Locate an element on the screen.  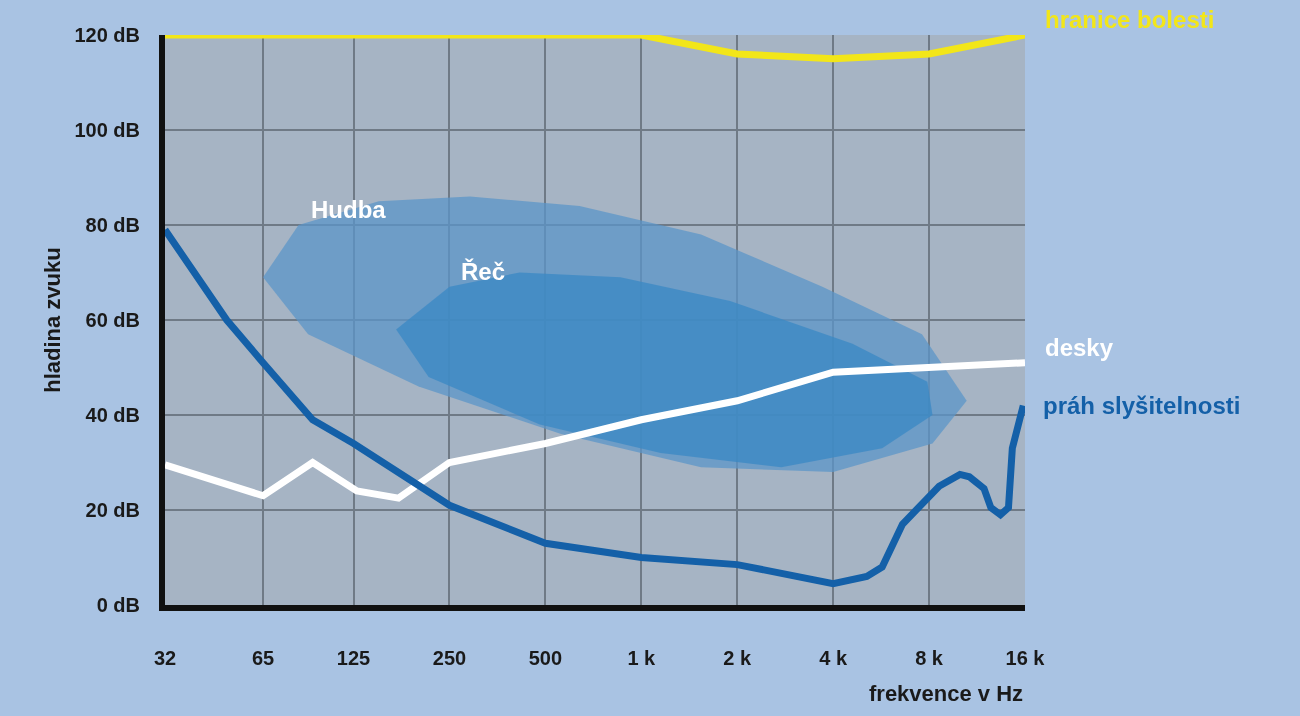
x-tick-label: 250 is located at coordinates (449, 658).